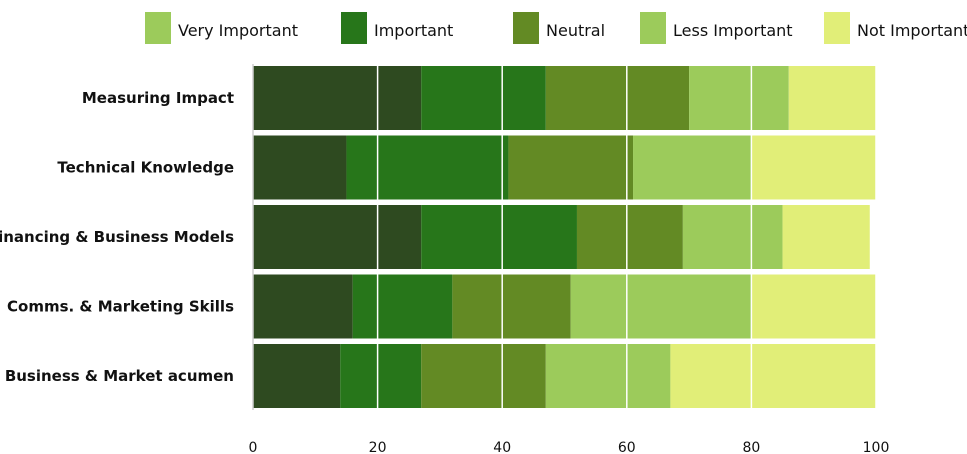 This screenshot has width=967, height=454. What do you see at coordinates (337, 98) in the screenshot?
I see `bar-segment-measuring-impact-very-important` at bounding box center [337, 98].